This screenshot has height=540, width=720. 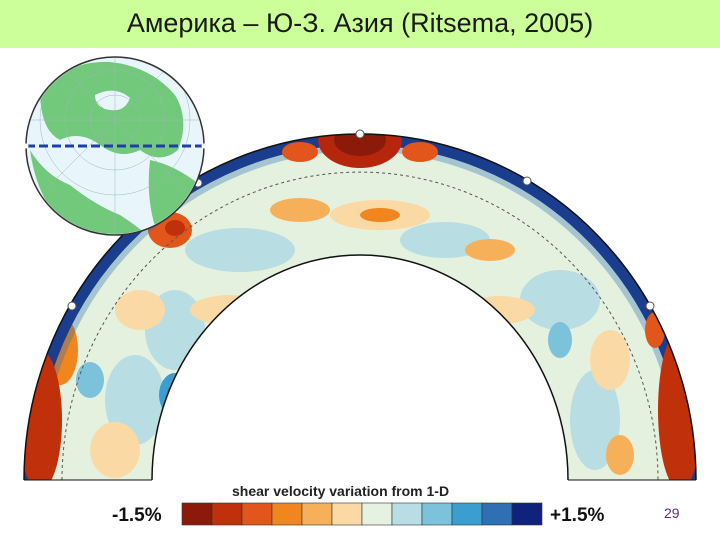 I want to click on colorbar, so click(x=362, y=514).